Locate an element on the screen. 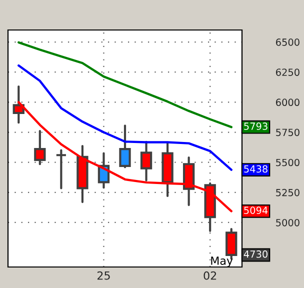 The image size is (304, 288). data-label: 5438 is located at coordinates (256, 169).